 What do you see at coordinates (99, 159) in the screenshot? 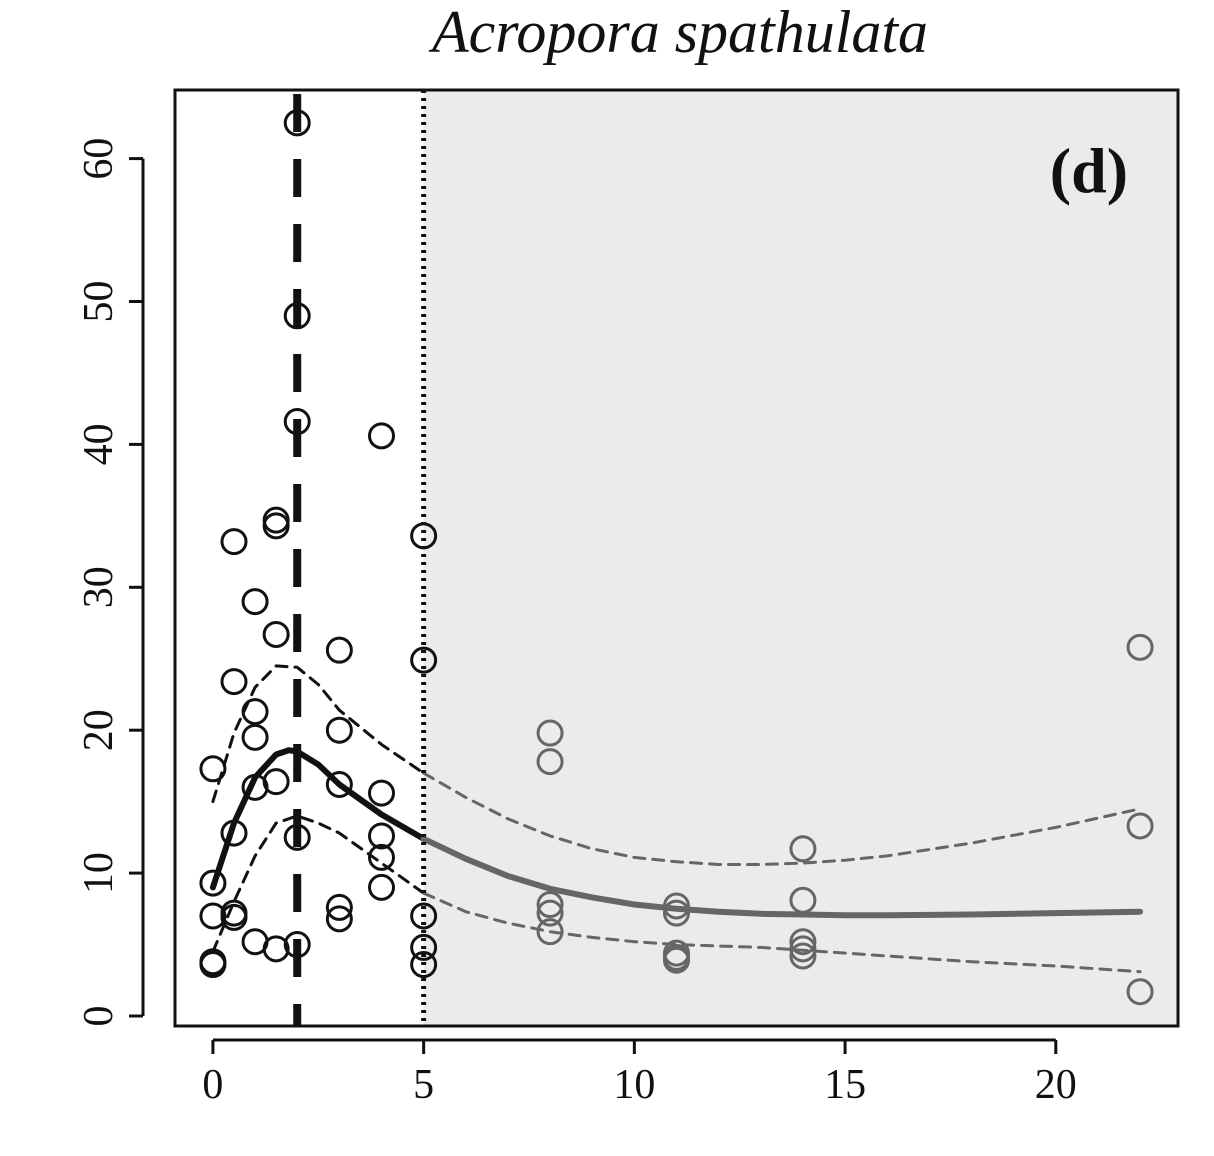
I see `y-tick-label: 60` at bounding box center [99, 159].